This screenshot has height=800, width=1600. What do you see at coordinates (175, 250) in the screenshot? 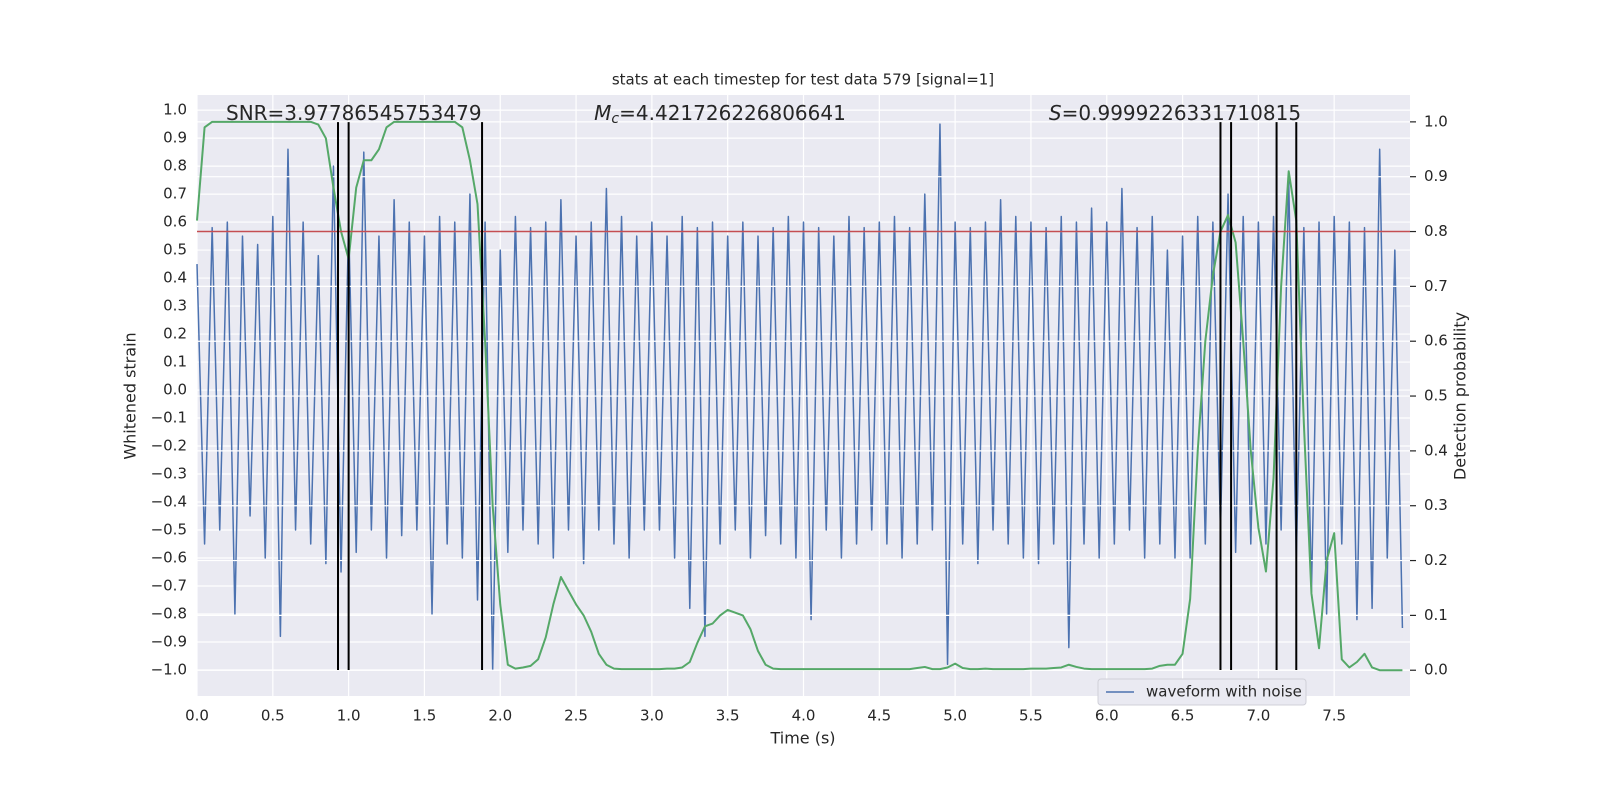
I see `y-tick-label: 0.5` at bounding box center [175, 250].